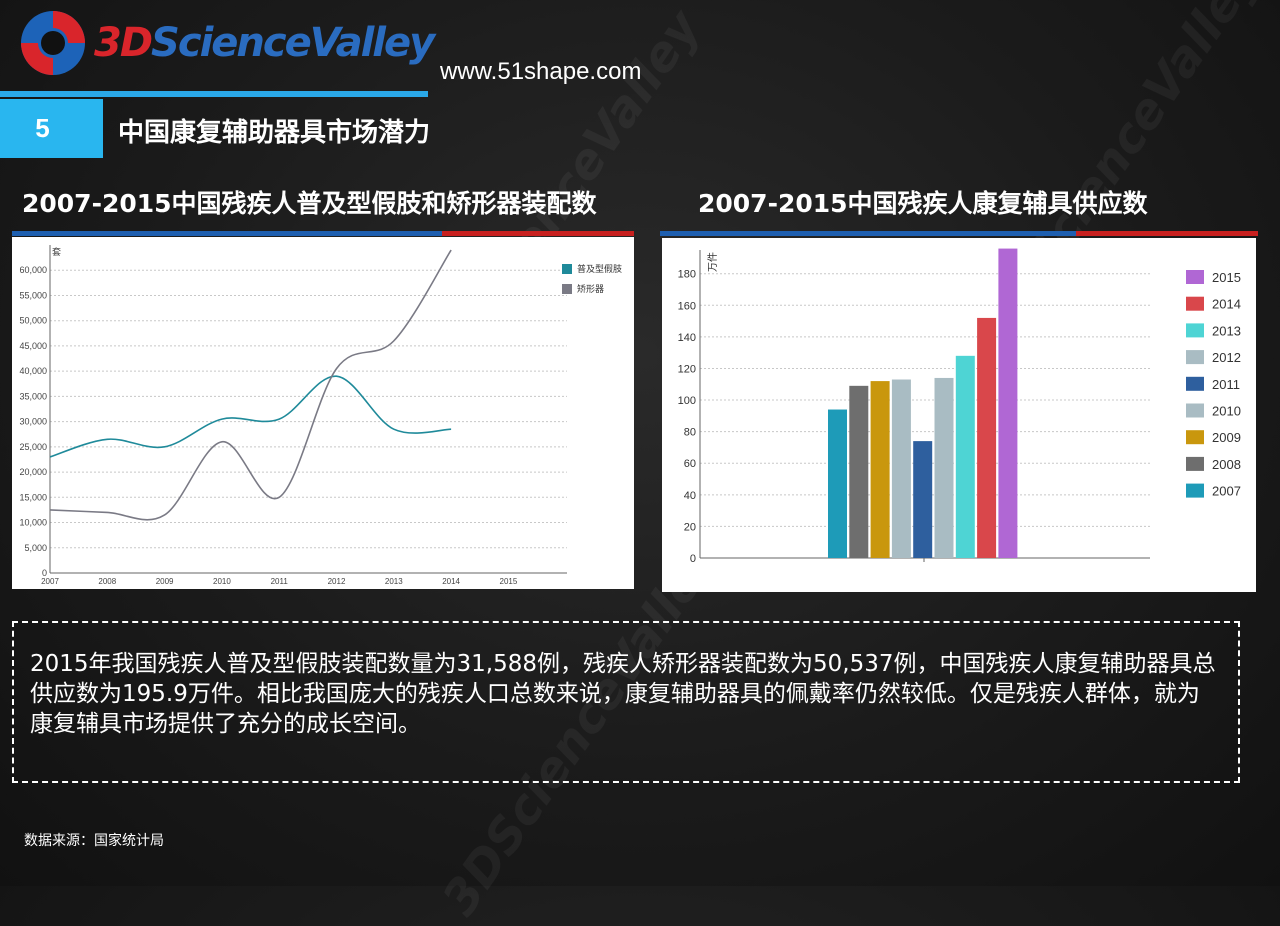  What do you see at coordinates (107, 581) in the screenshot?
I see `line-chart-xtick-label: 2008` at bounding box center [107, 581].